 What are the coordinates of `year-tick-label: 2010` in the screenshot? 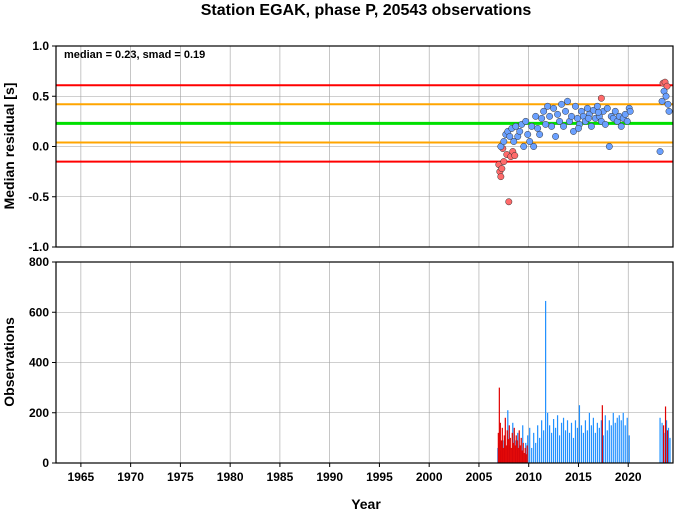 It's located at (528, 477).